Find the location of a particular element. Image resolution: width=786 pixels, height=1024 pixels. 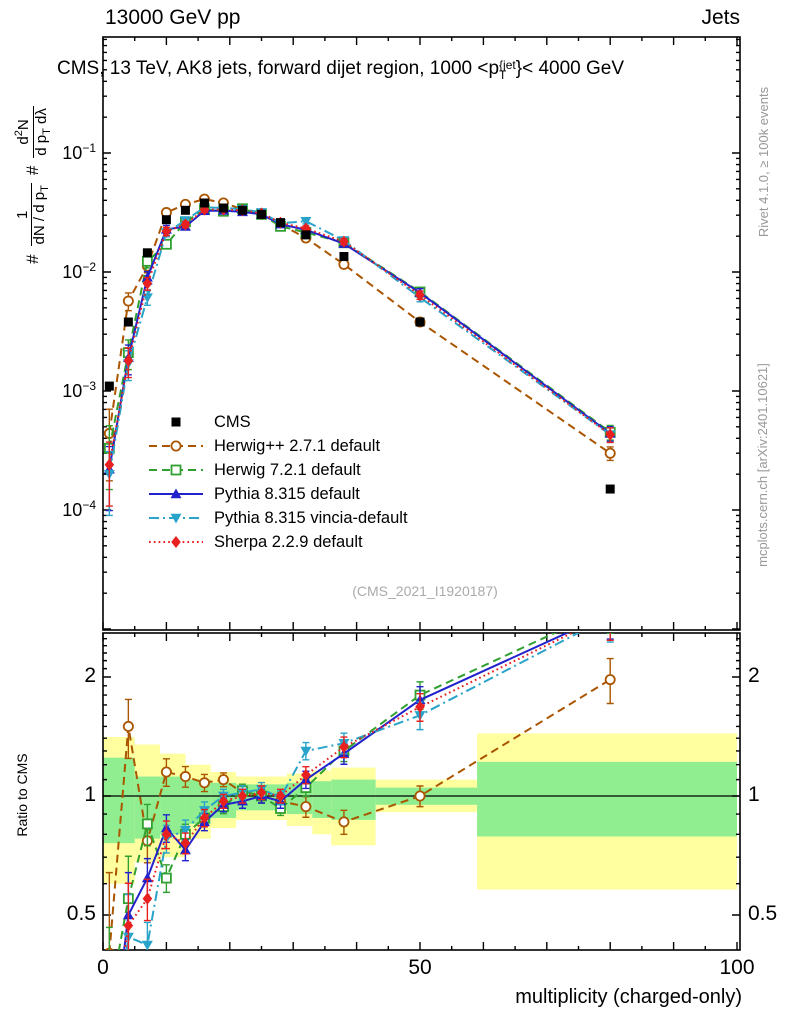

legend-label: Pythia 8.315 vincia-default is located at coordinates (311, 517).